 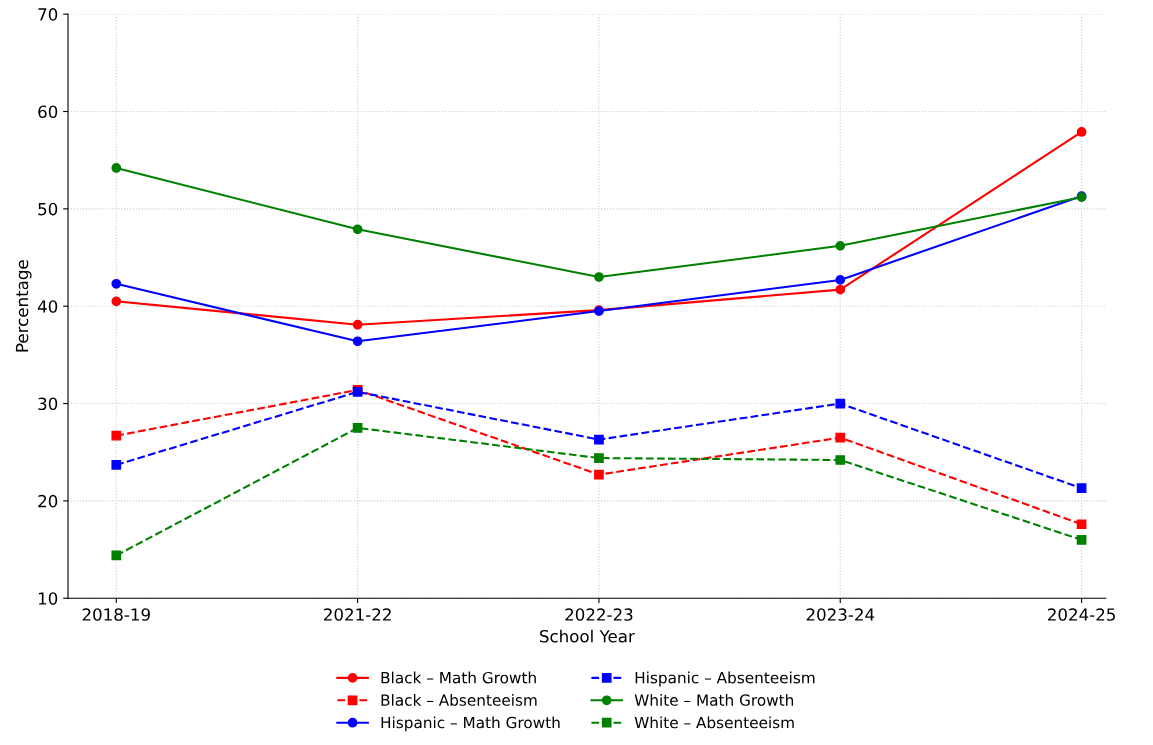 What do you see at coordinates (714, 722) in the screenshot?
I see `legend-label: White – Absenteeism` at bounding box center [714, 722].